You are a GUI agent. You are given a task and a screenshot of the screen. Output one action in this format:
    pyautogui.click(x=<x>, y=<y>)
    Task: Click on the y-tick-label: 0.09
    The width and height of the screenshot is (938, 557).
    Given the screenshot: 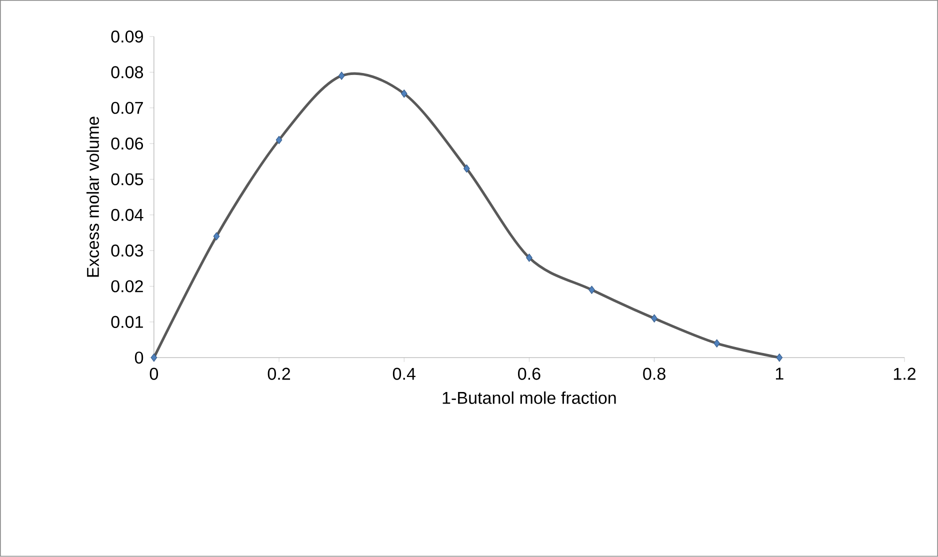 What is the action you would take?
    pyautogui.click(x=127, y=36)
    